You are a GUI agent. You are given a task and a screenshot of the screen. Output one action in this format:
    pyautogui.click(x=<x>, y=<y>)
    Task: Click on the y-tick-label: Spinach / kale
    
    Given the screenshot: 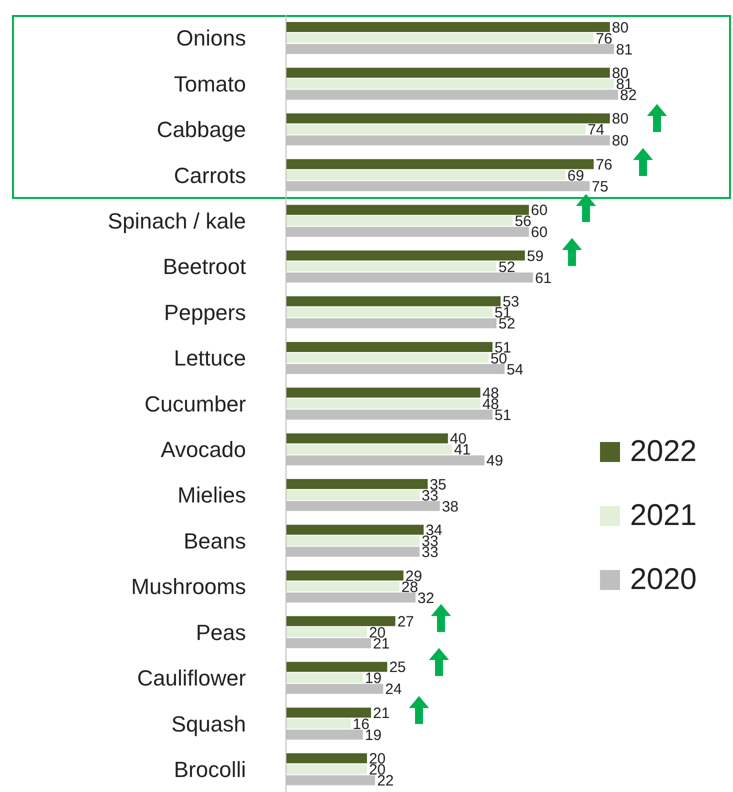 What is the action you would take?
    pyautogui.click(x=177, y=221)
    